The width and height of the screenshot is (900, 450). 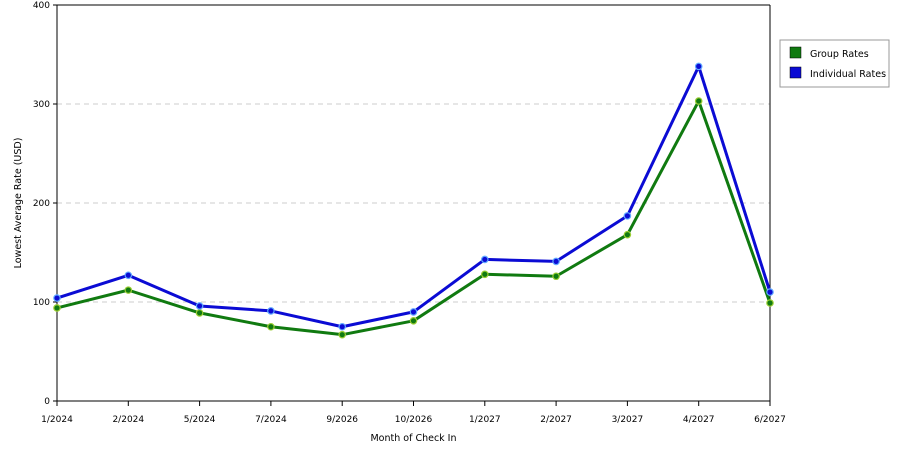 What do you see at coordinates (200, 420) in the screenshot?
I see `x-tick-label: 5/2024` at bounding box center [200, 420].